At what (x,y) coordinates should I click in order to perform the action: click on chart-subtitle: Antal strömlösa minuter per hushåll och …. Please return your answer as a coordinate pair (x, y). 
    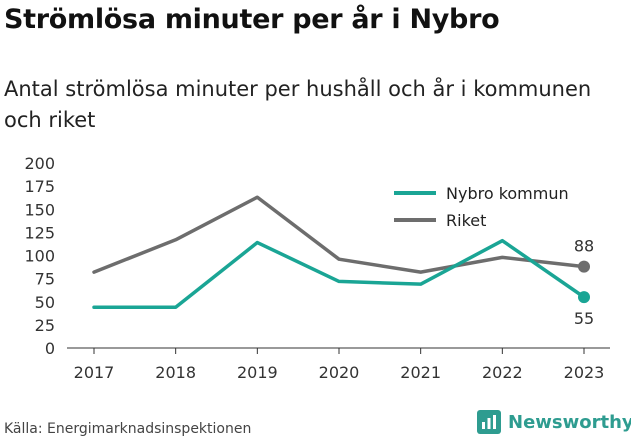
    Looking at the image, I should click on (298, 104).